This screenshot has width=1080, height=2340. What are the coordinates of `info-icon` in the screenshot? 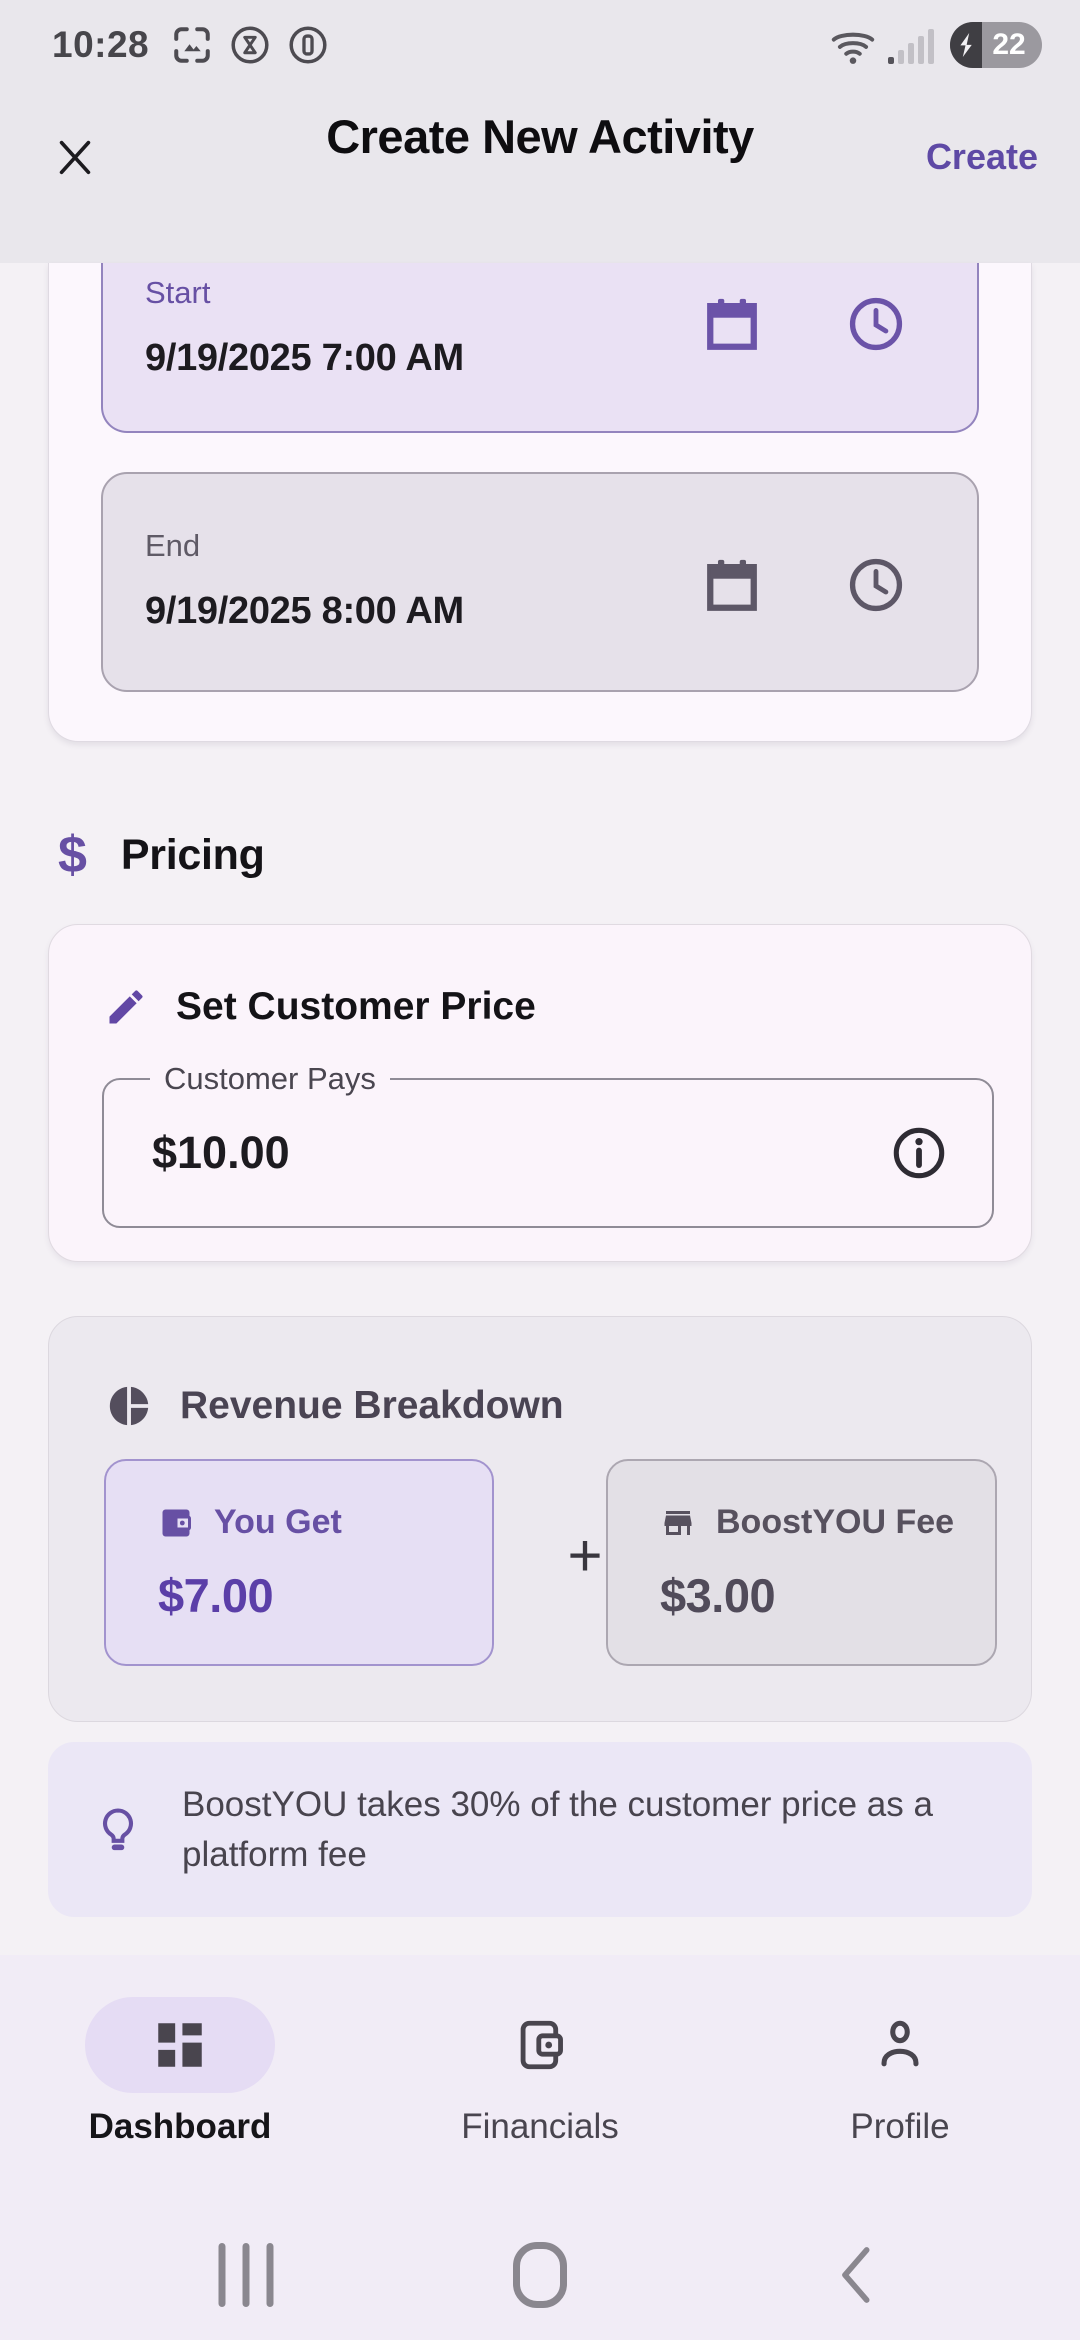 It's located at (919, 1153).